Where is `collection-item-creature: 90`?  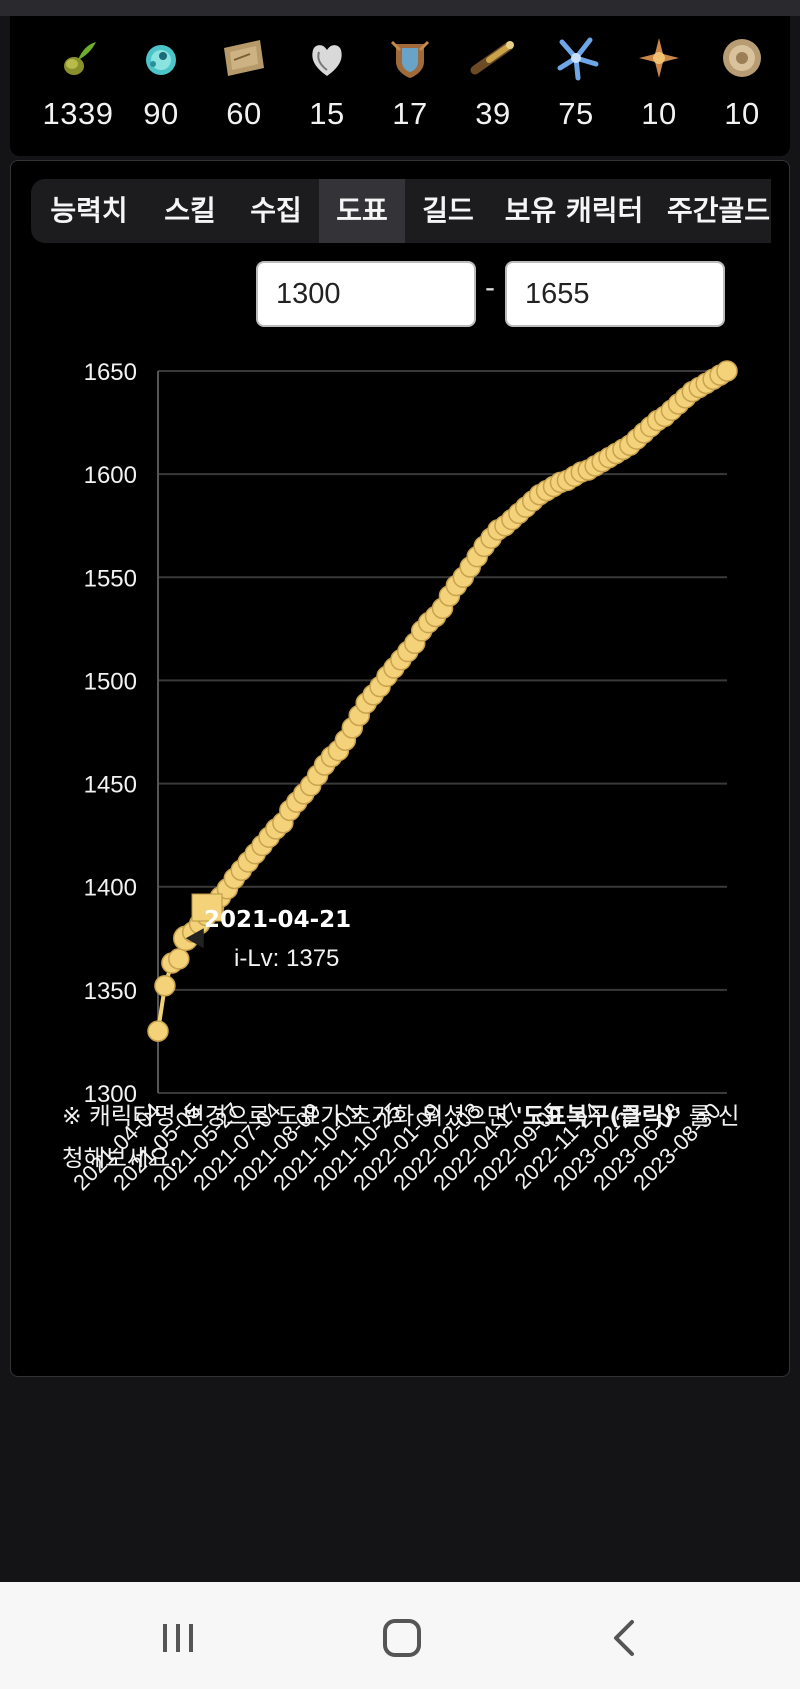 collection-item-creature: 90 is located at coordinates (161, 83).